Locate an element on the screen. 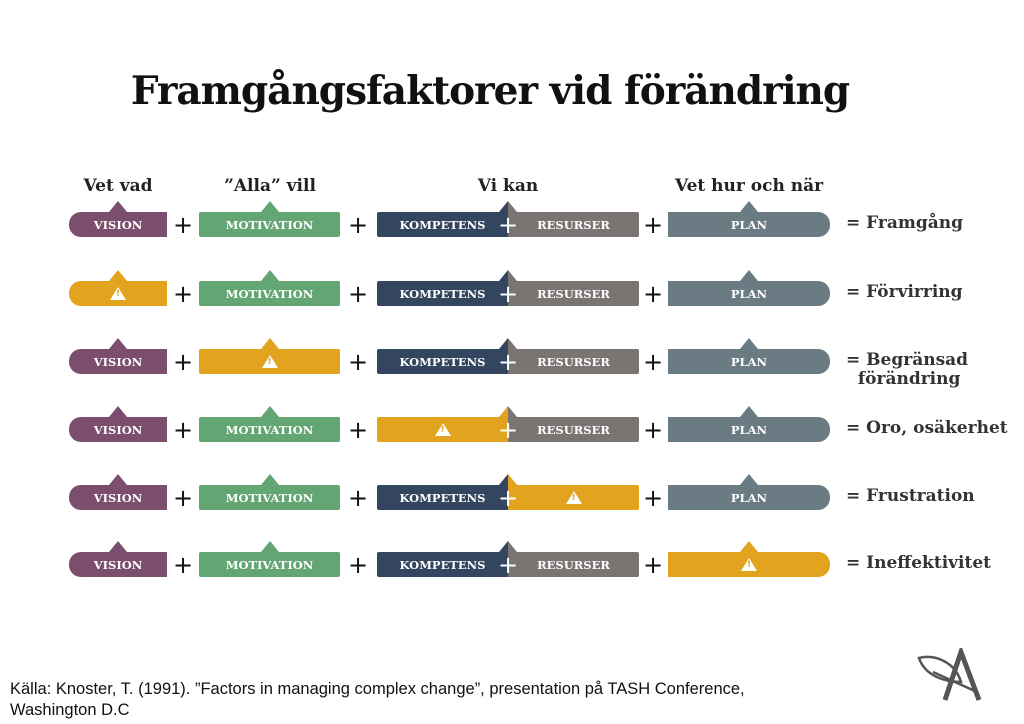 The image size is (1024, 724). result-label: = Frustration is located at coordinates (910, 496).